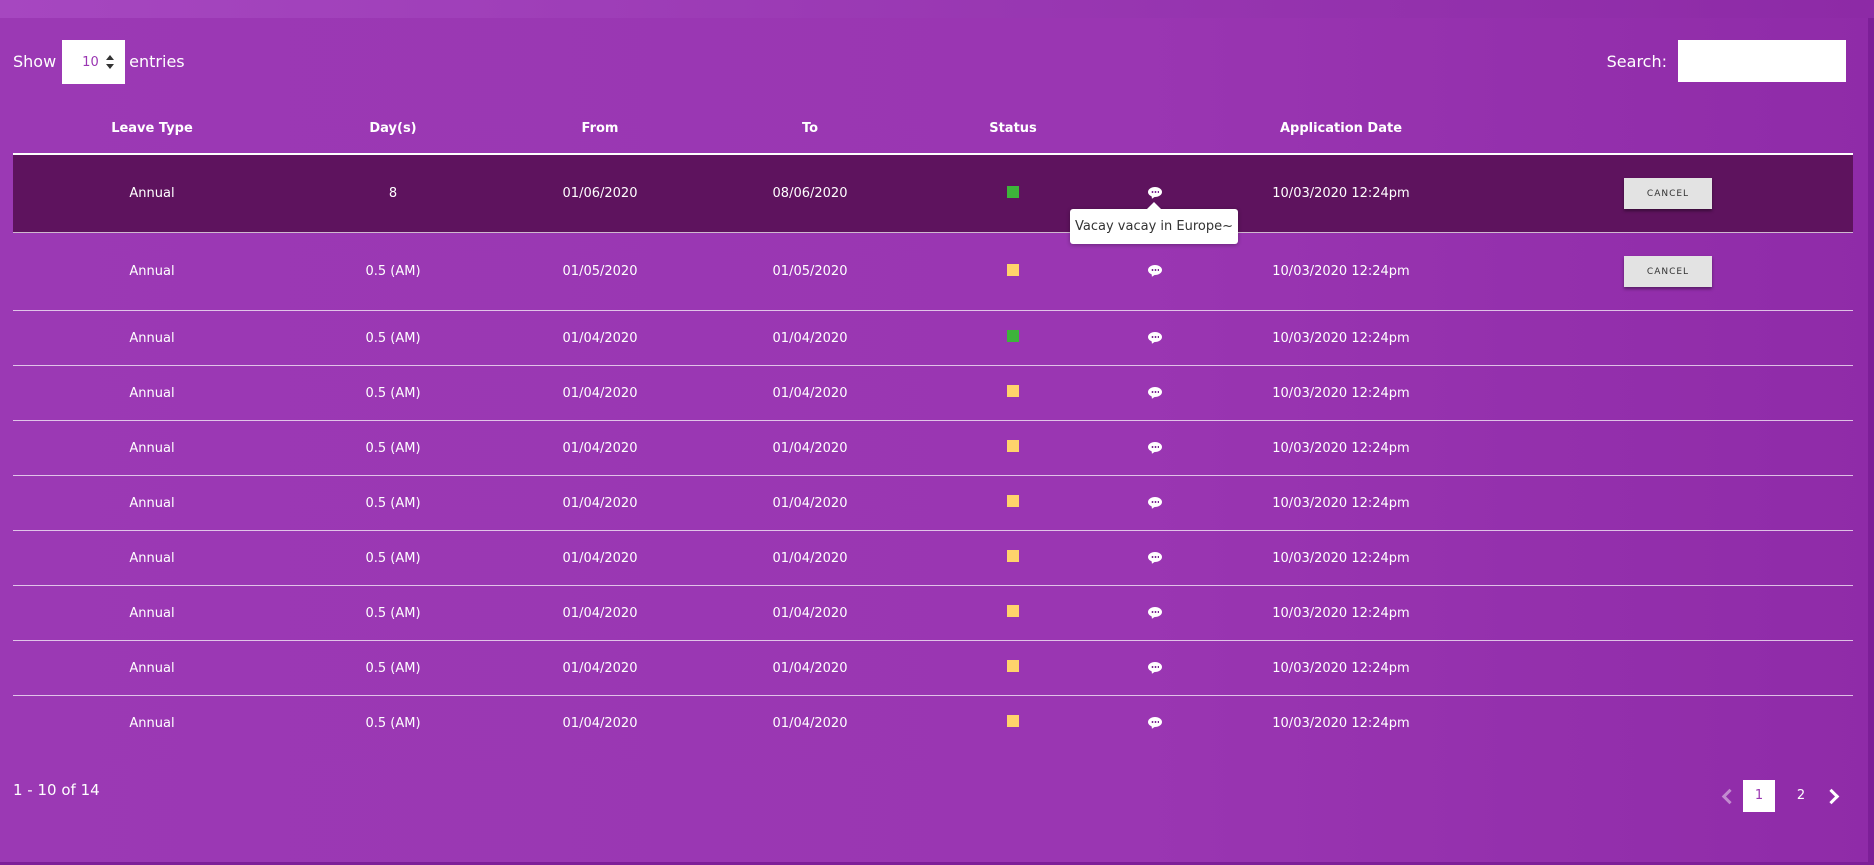 This screenshot has width=1874, height=865. Describe the element at coordinates (600, 129) in the screenshot. I see `column-header-from: From` at that location.